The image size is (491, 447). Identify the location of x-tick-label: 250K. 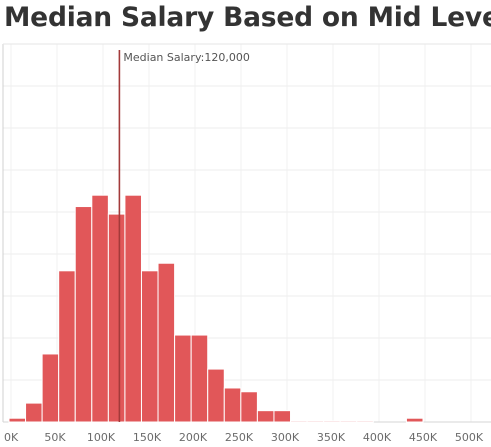
(239, 437).